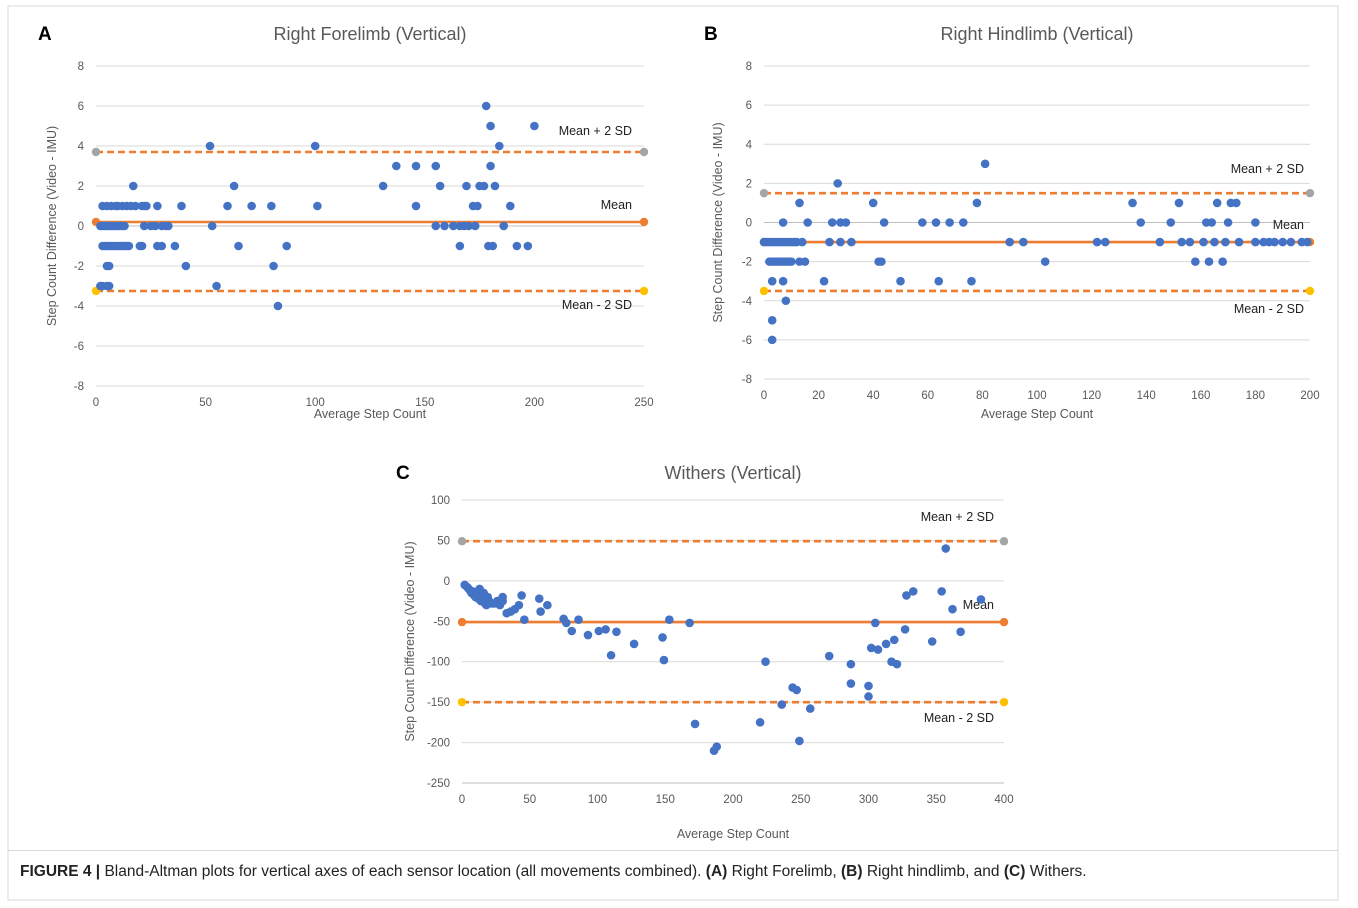  What do you see at coordinates (1056, 871) in the screenshot?
I see `caption-text-4: Withers.` at bounding box center [1056, 871].